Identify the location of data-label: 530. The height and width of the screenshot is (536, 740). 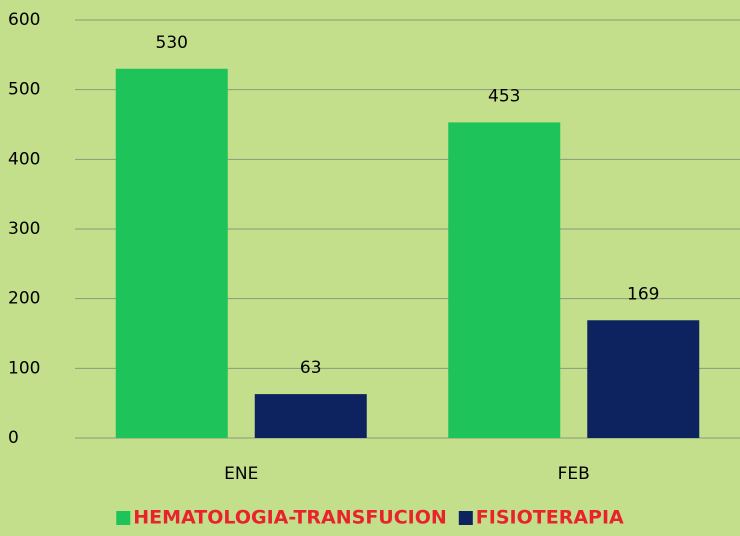
(172, 43).